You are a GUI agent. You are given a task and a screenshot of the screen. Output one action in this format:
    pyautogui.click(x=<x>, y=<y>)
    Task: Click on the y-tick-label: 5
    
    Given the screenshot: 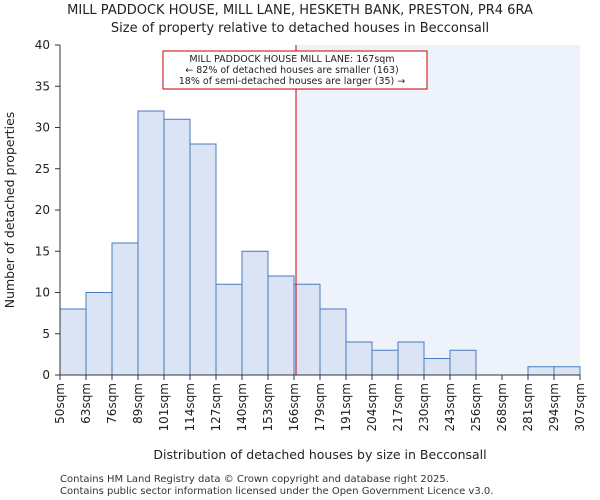 What is the action you would take?
    pyautogui.click(x=46, y=334)
    